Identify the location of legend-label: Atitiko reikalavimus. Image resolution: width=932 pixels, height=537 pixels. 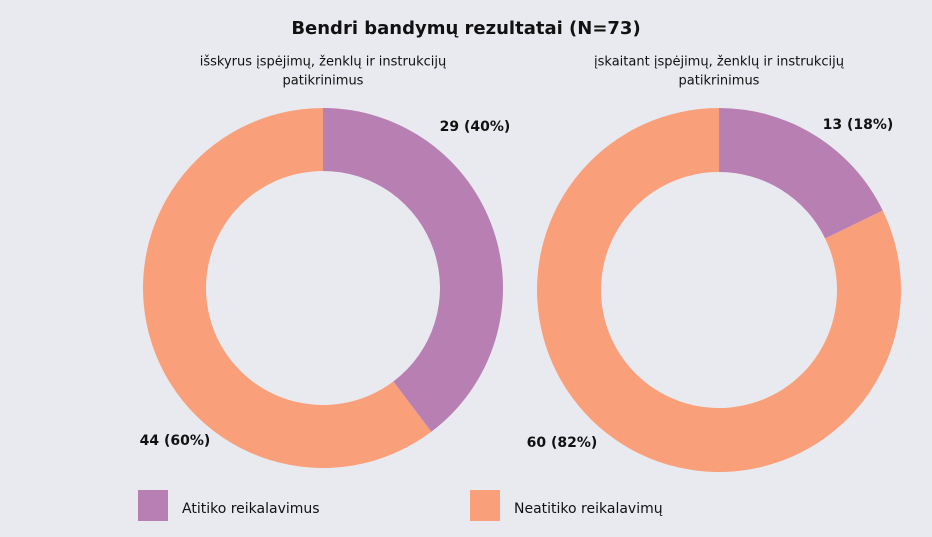
(251, 509).